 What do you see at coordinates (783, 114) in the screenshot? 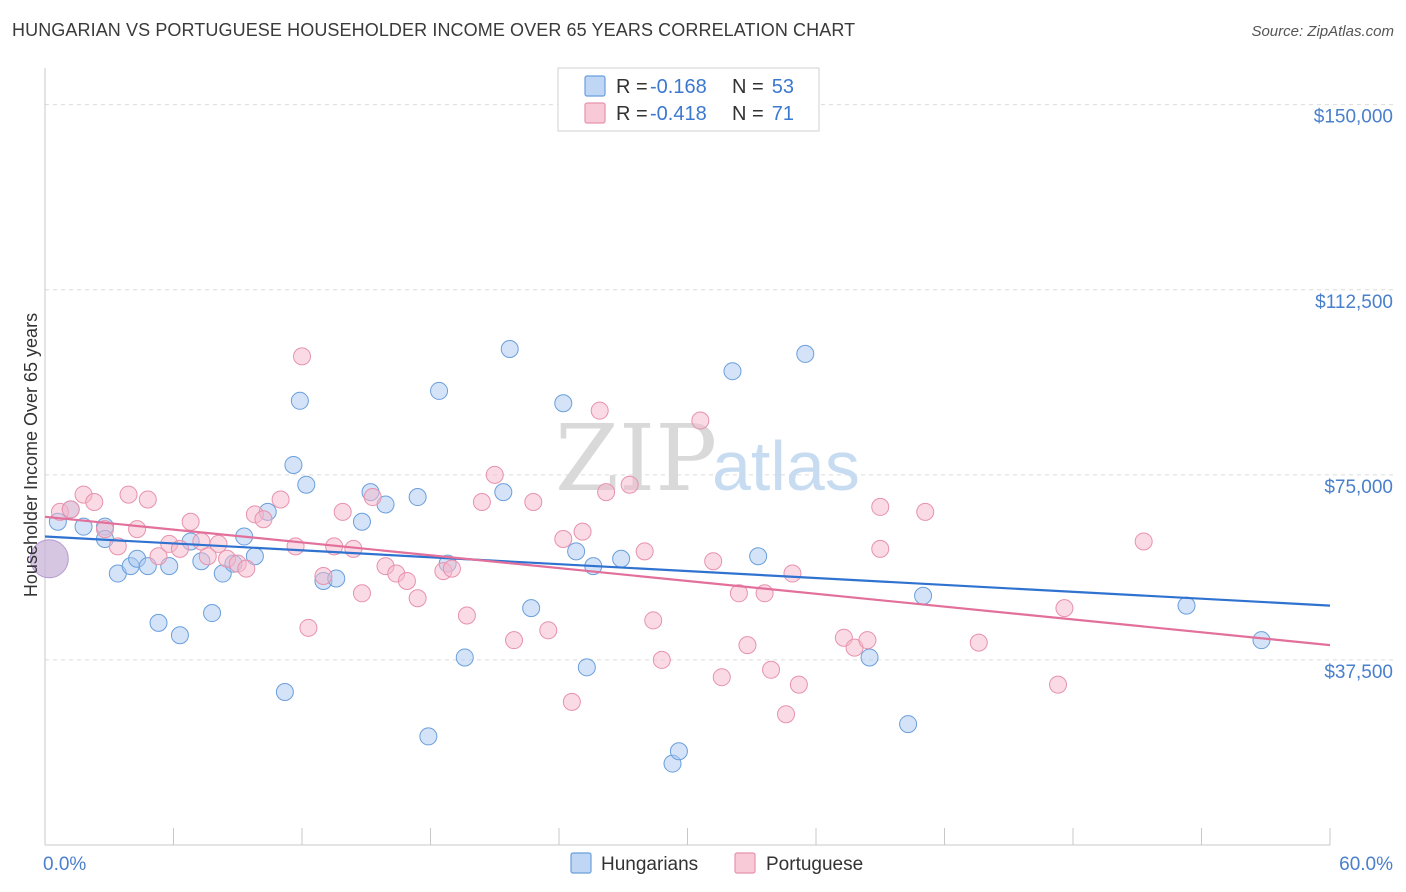
I see `legend-n-value-2: 71` at bounding box center [783, 114].